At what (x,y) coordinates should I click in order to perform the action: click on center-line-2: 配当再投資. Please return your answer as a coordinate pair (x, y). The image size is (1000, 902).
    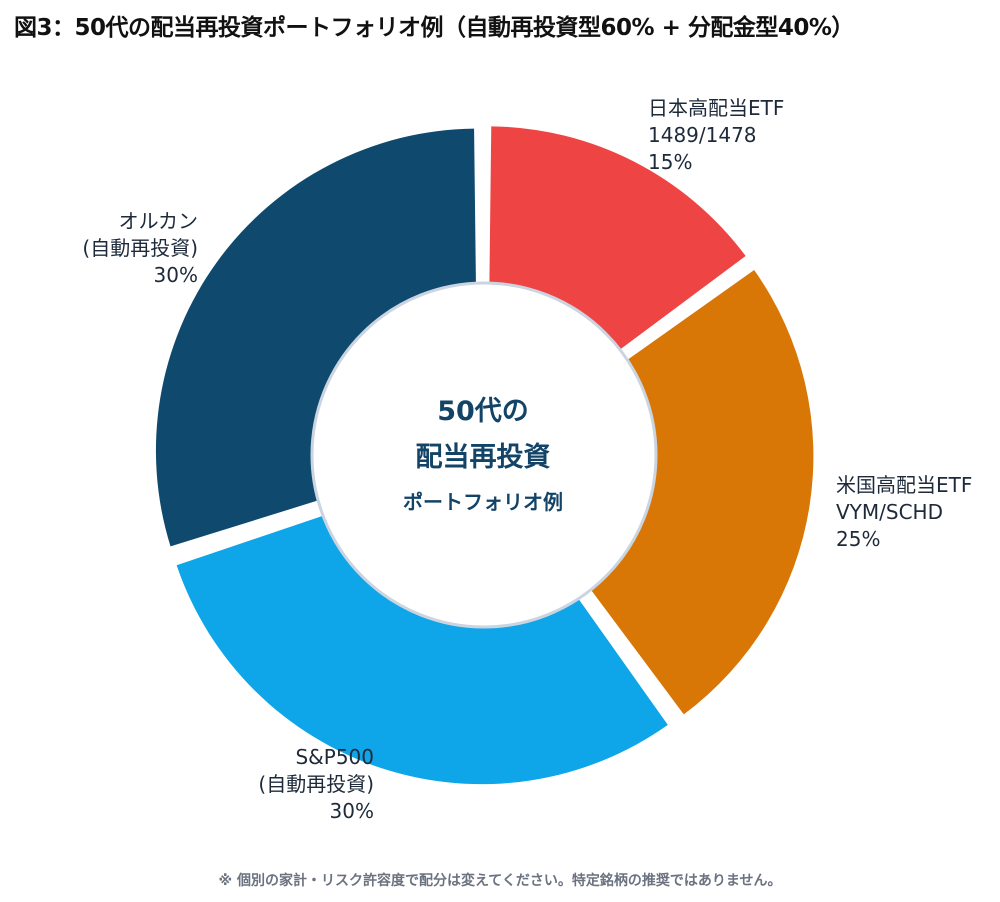
    Looking at the image, I should click on (483, 457).